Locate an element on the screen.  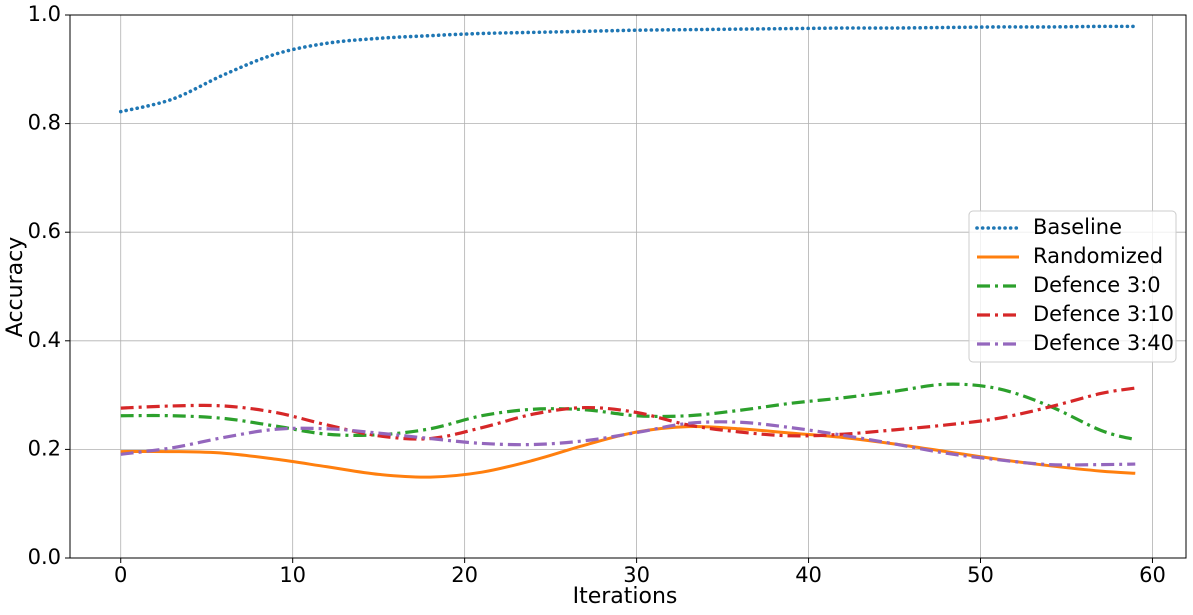
x-tick-label: 50 is located at coordinates (980, 575).